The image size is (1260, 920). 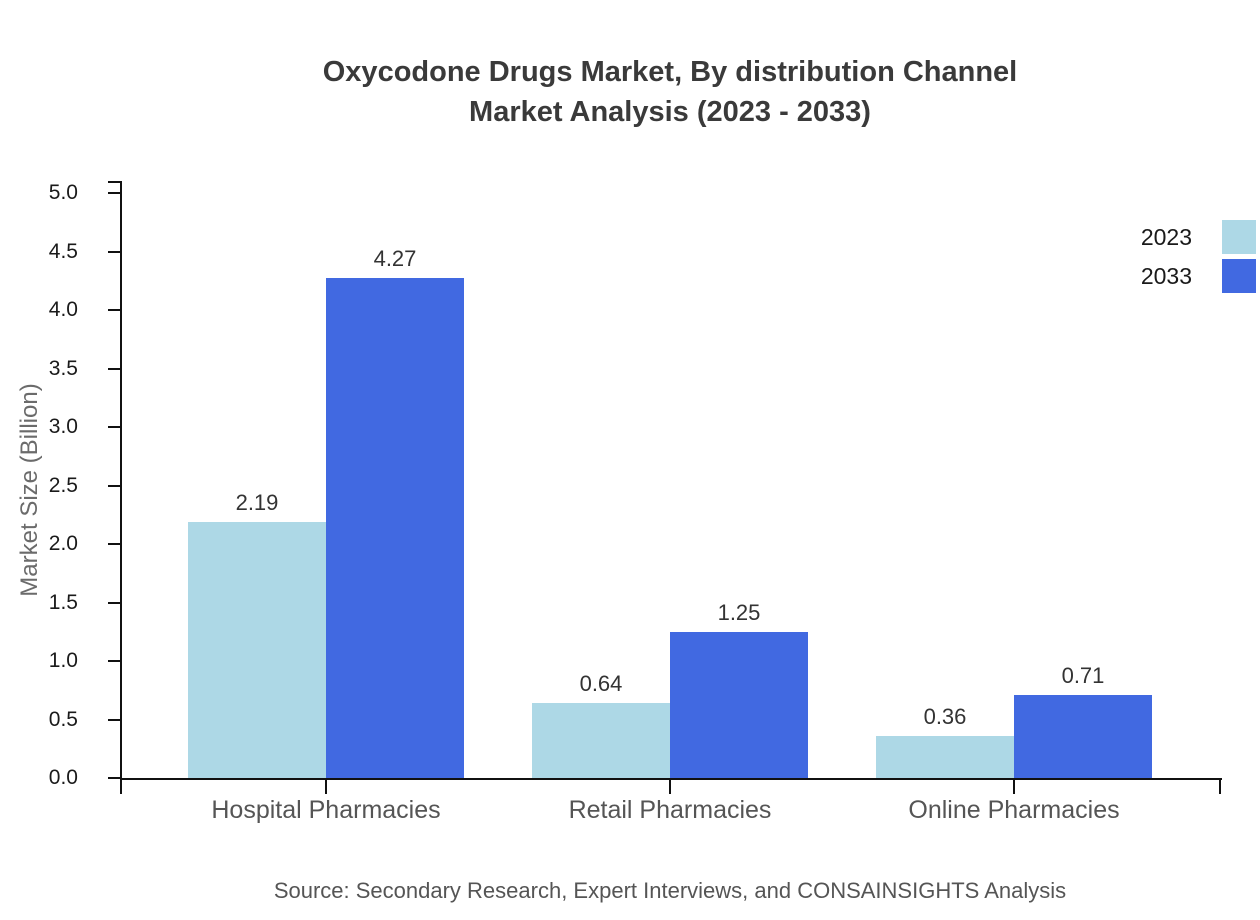 What do you see at coordinates (63, 426) in the screenshot?
I see `y-tick-label: 3.0` at bounding box center [63, 426].